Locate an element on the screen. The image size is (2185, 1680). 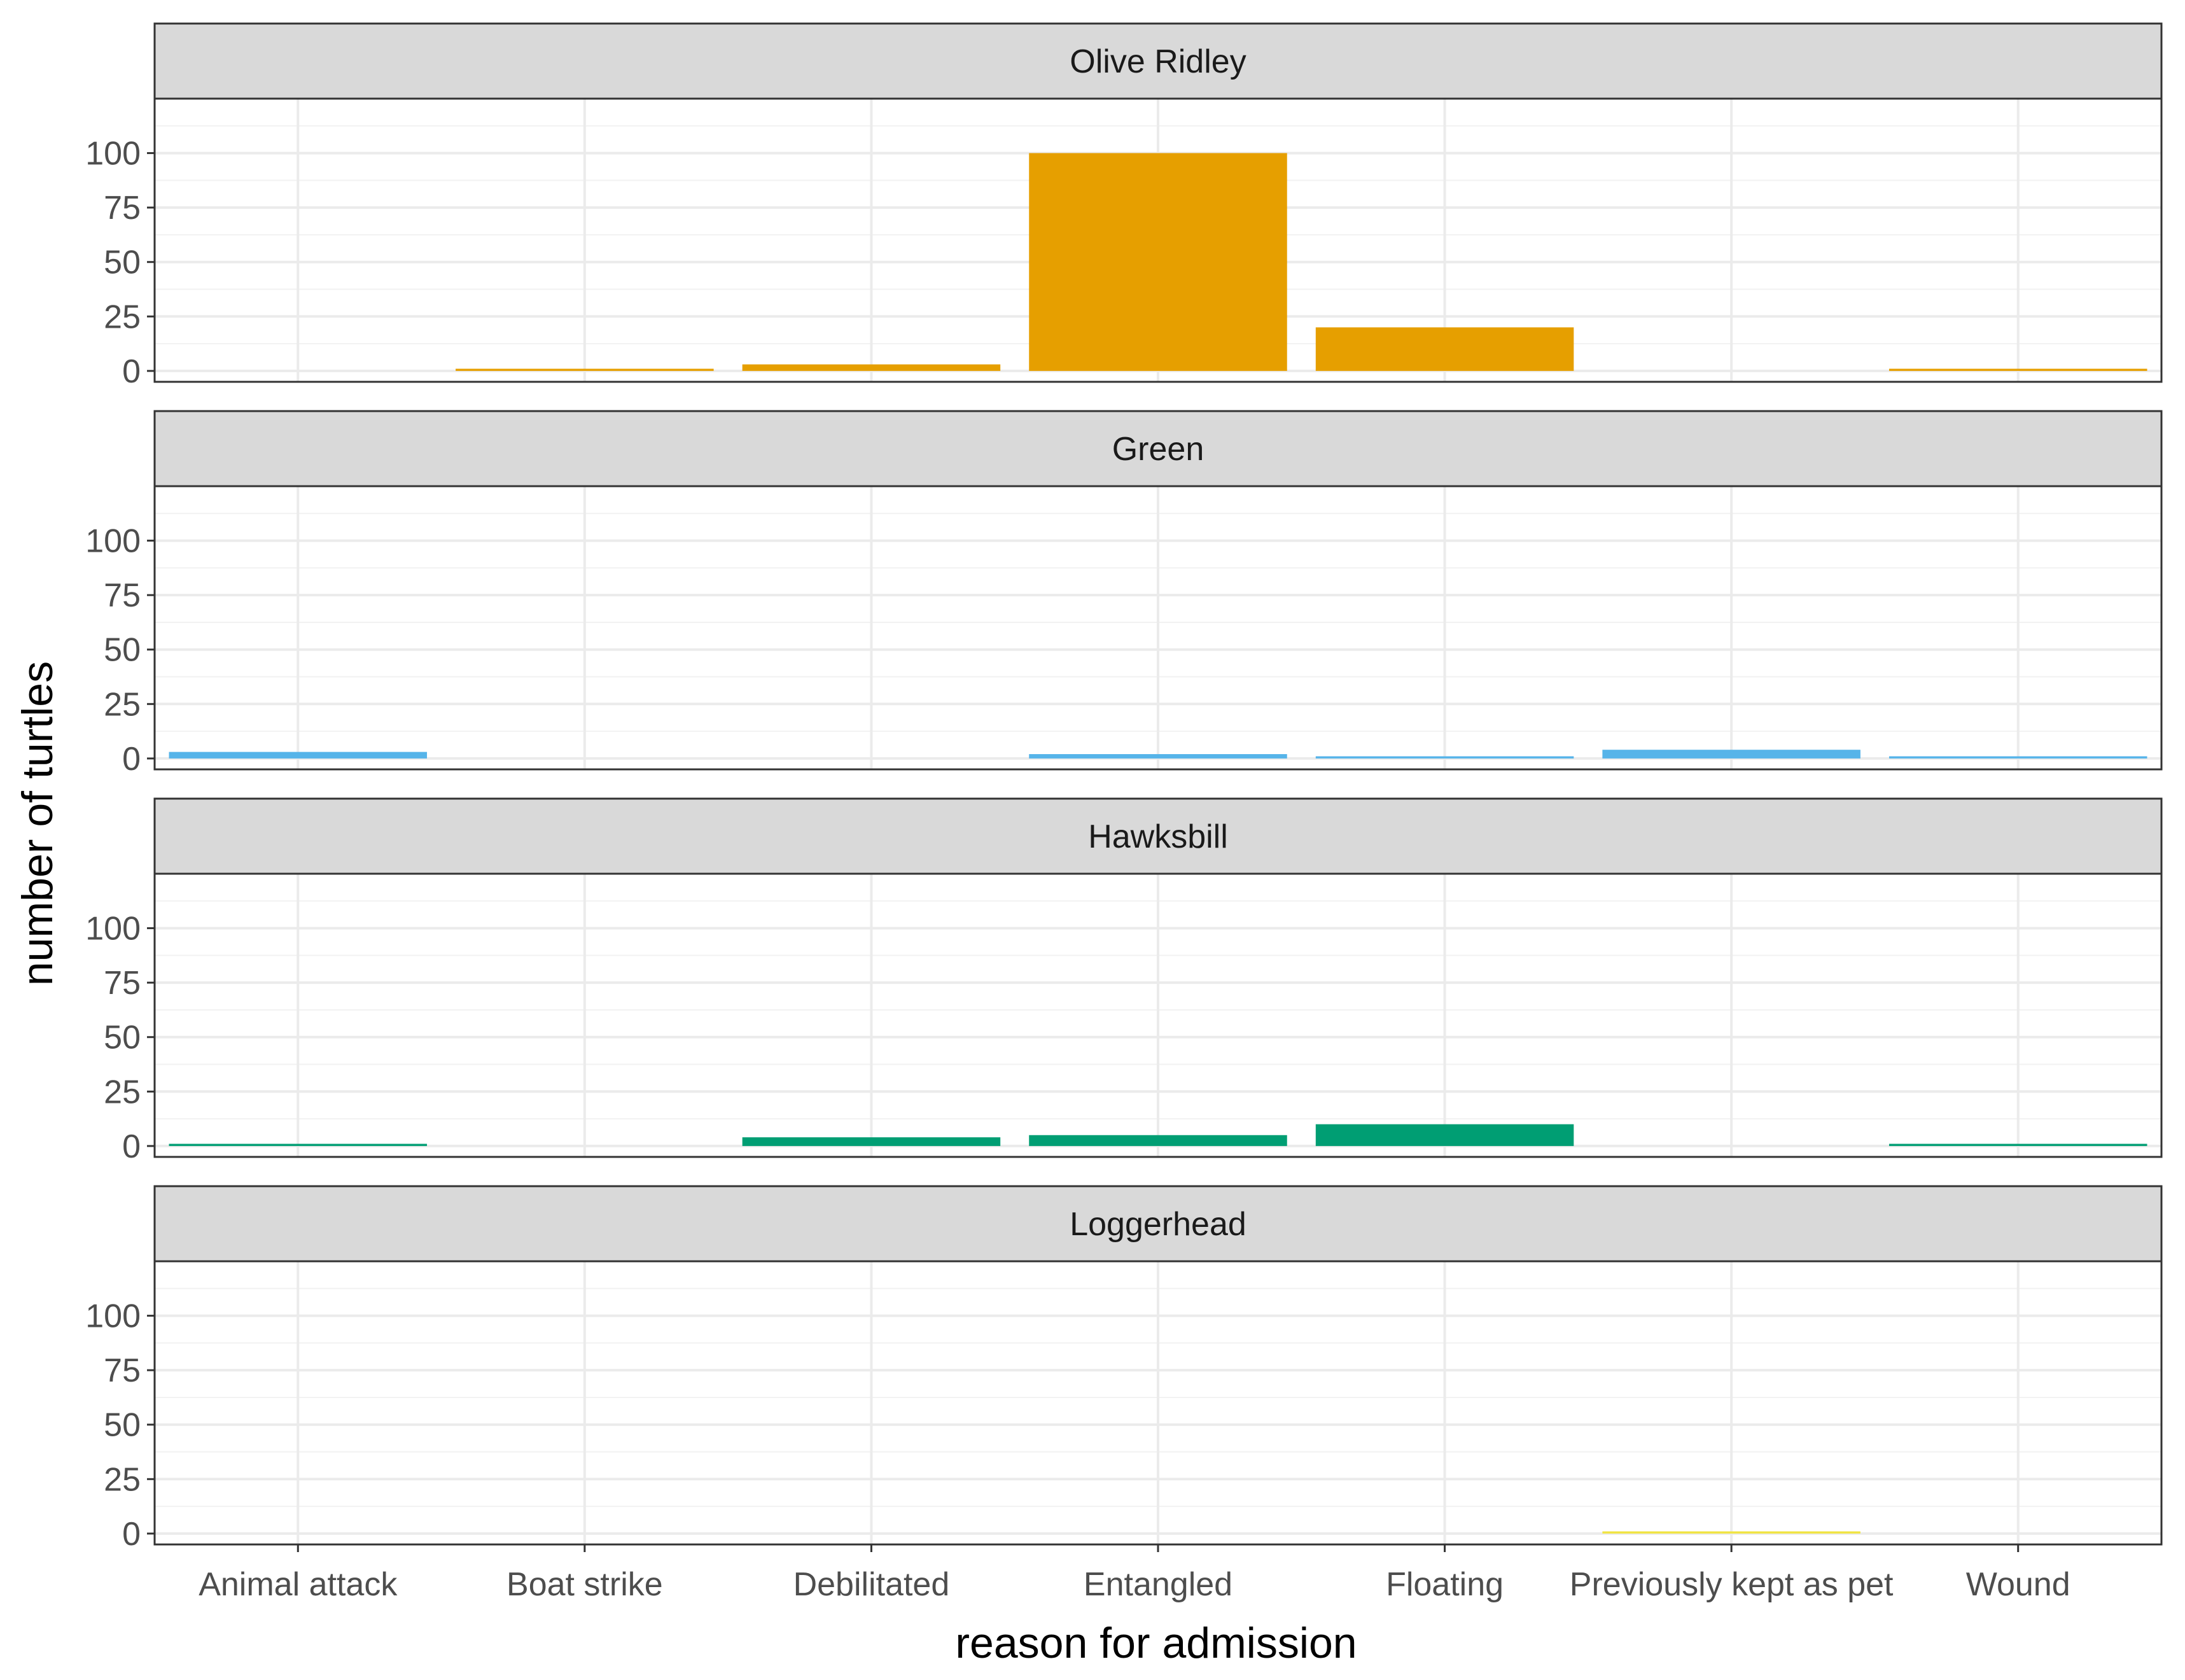
x-axis-title: reason for admission is located at coordinates (1156, 1643).